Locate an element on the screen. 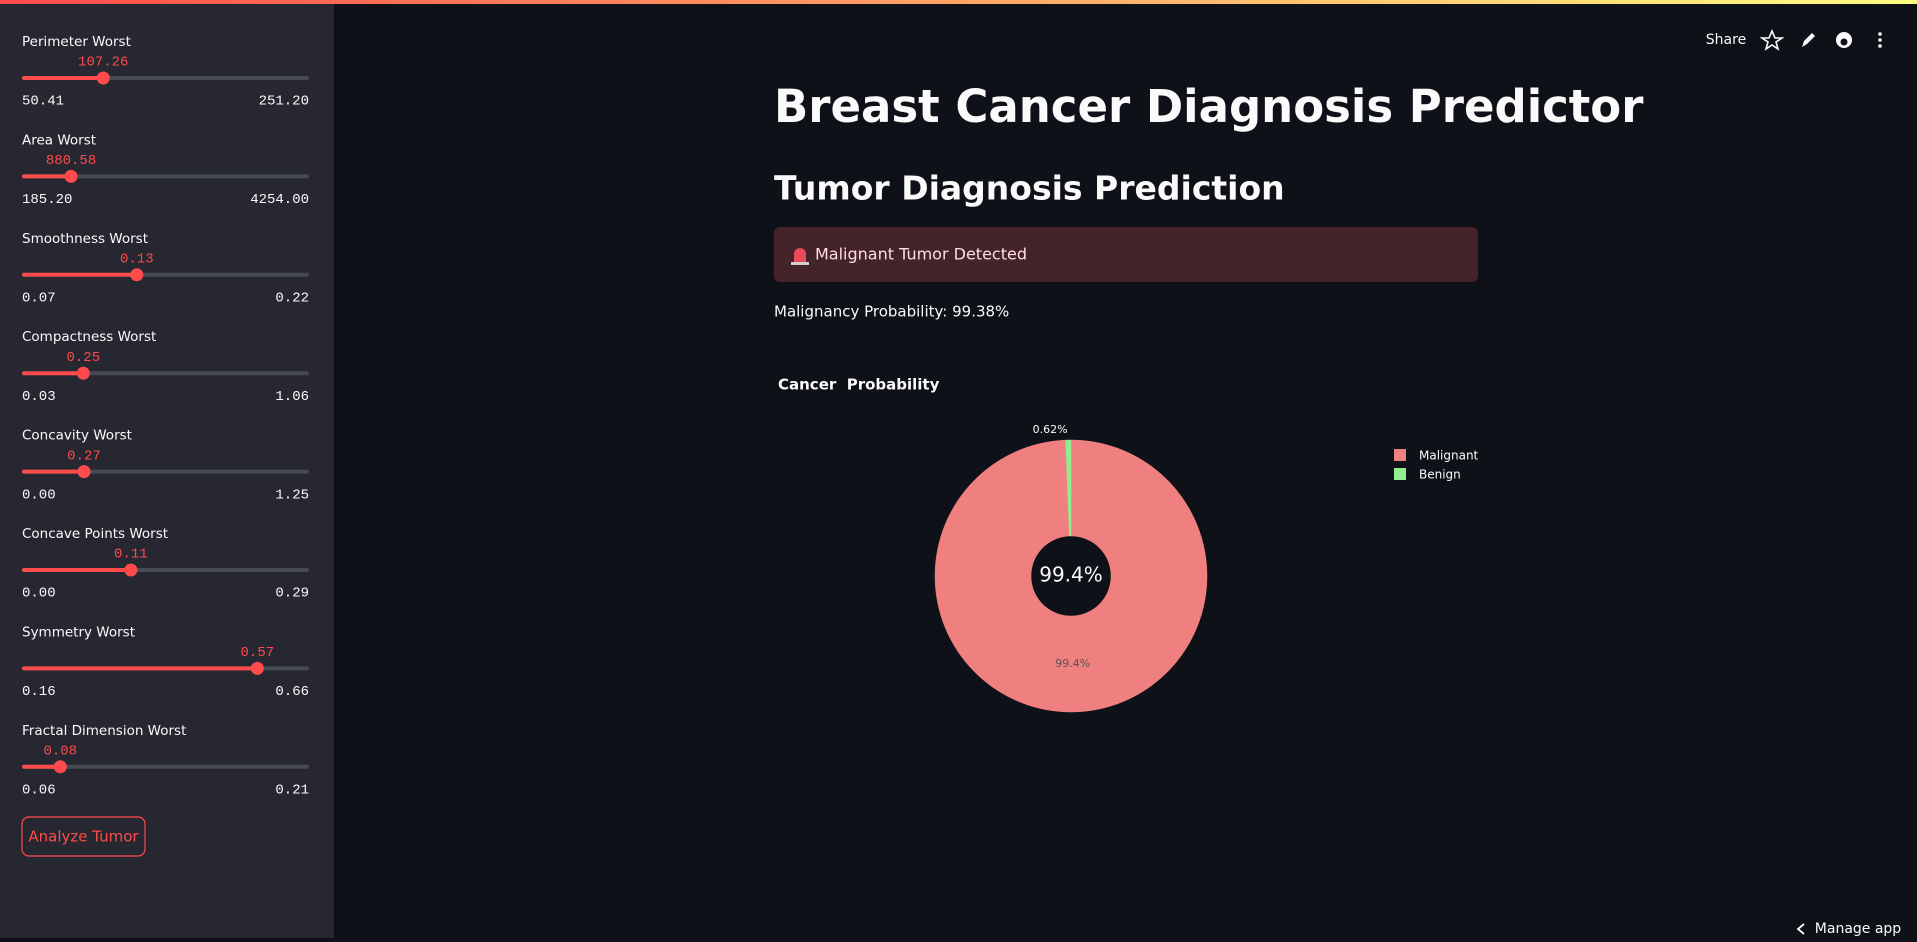 This screenshot has height=942, width=1917. manage-app: Manage app is located at coordinates (1858, 929).